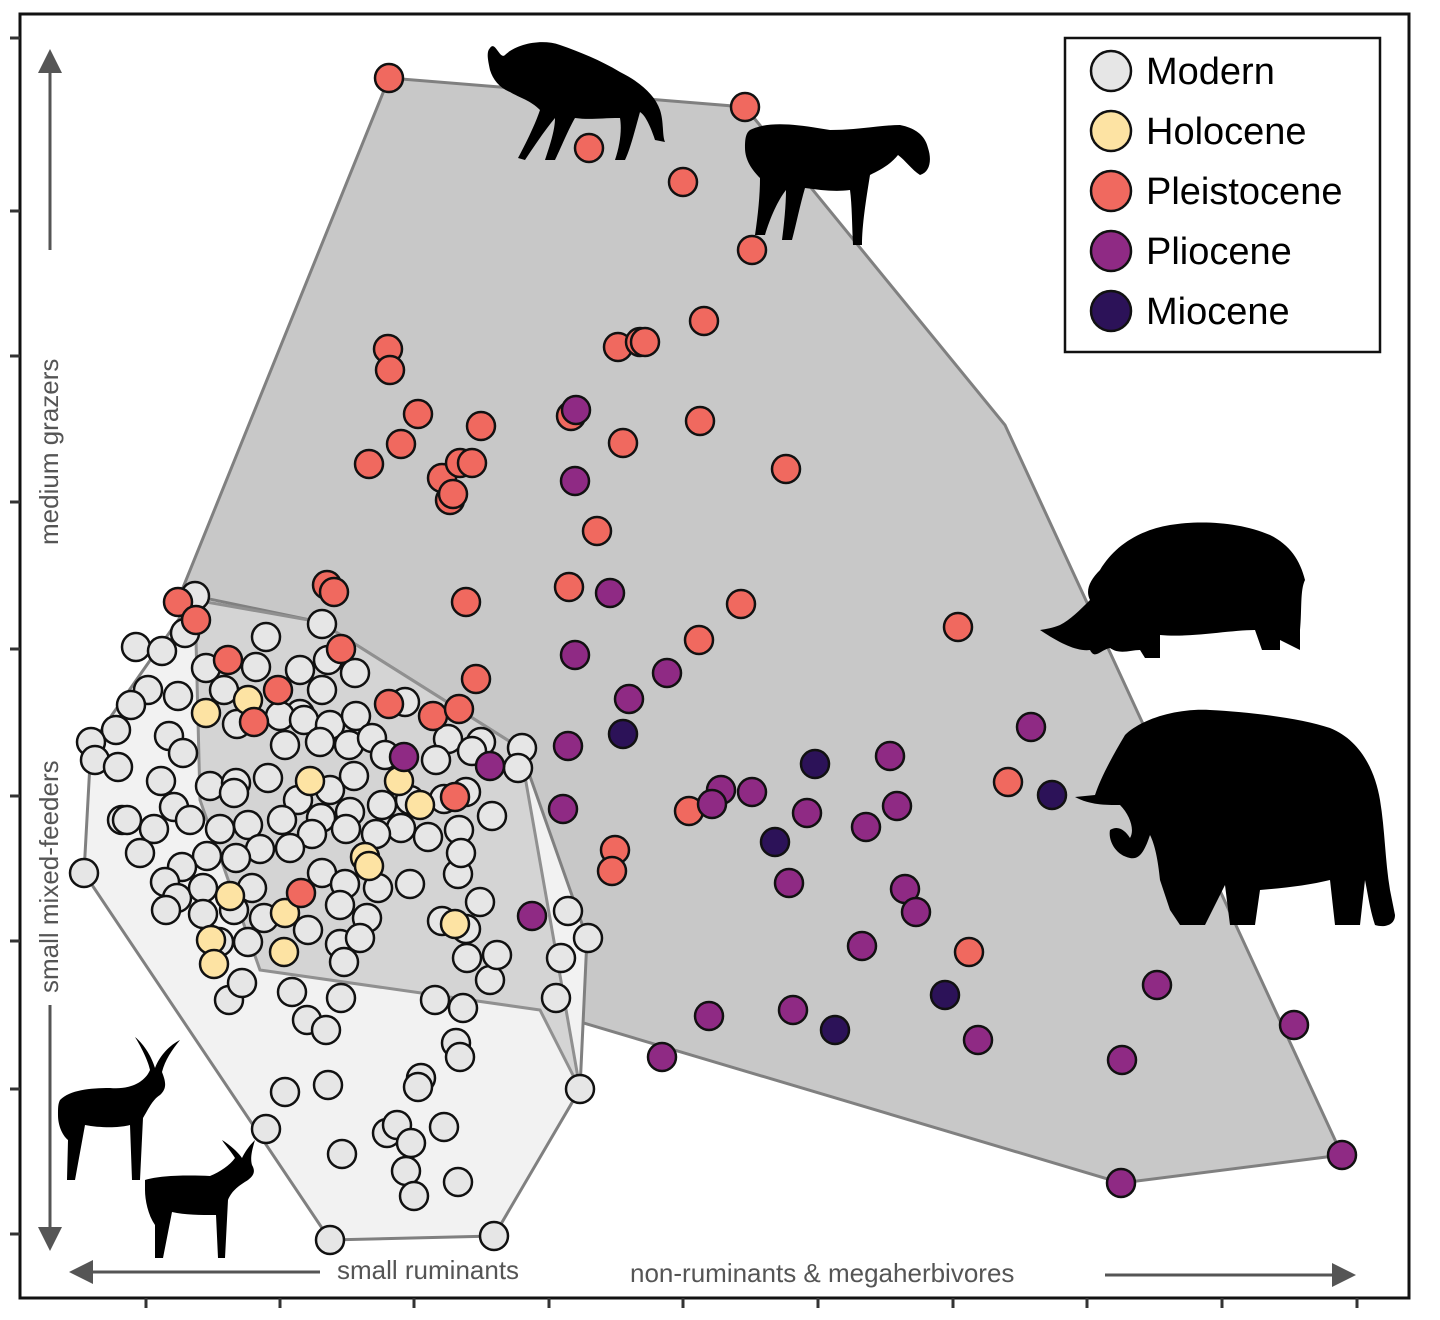  Describe the element at coordinates (837, 184) in the screenshot. I see `zebra-icon` at that location.